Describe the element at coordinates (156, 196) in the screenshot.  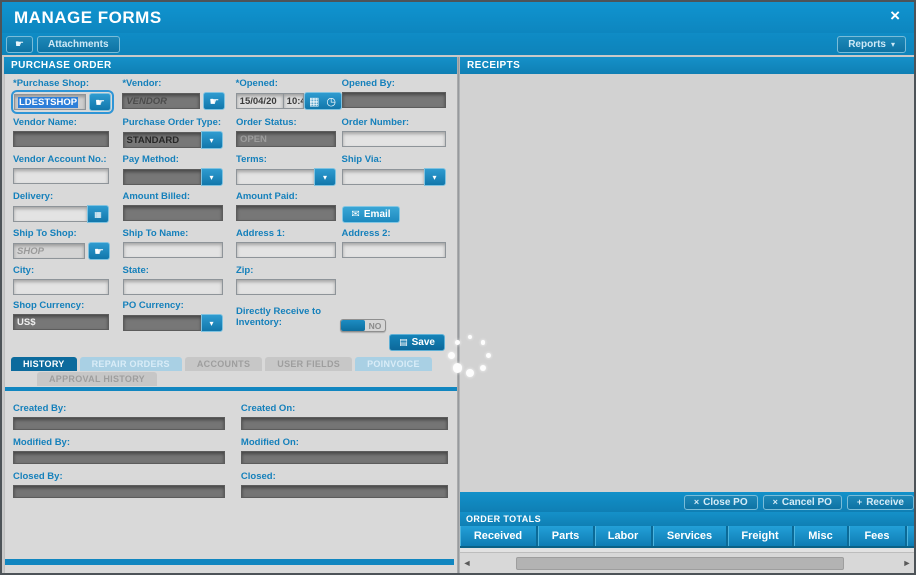
I see `amount-billed-label: Amount Billed:` at that location.